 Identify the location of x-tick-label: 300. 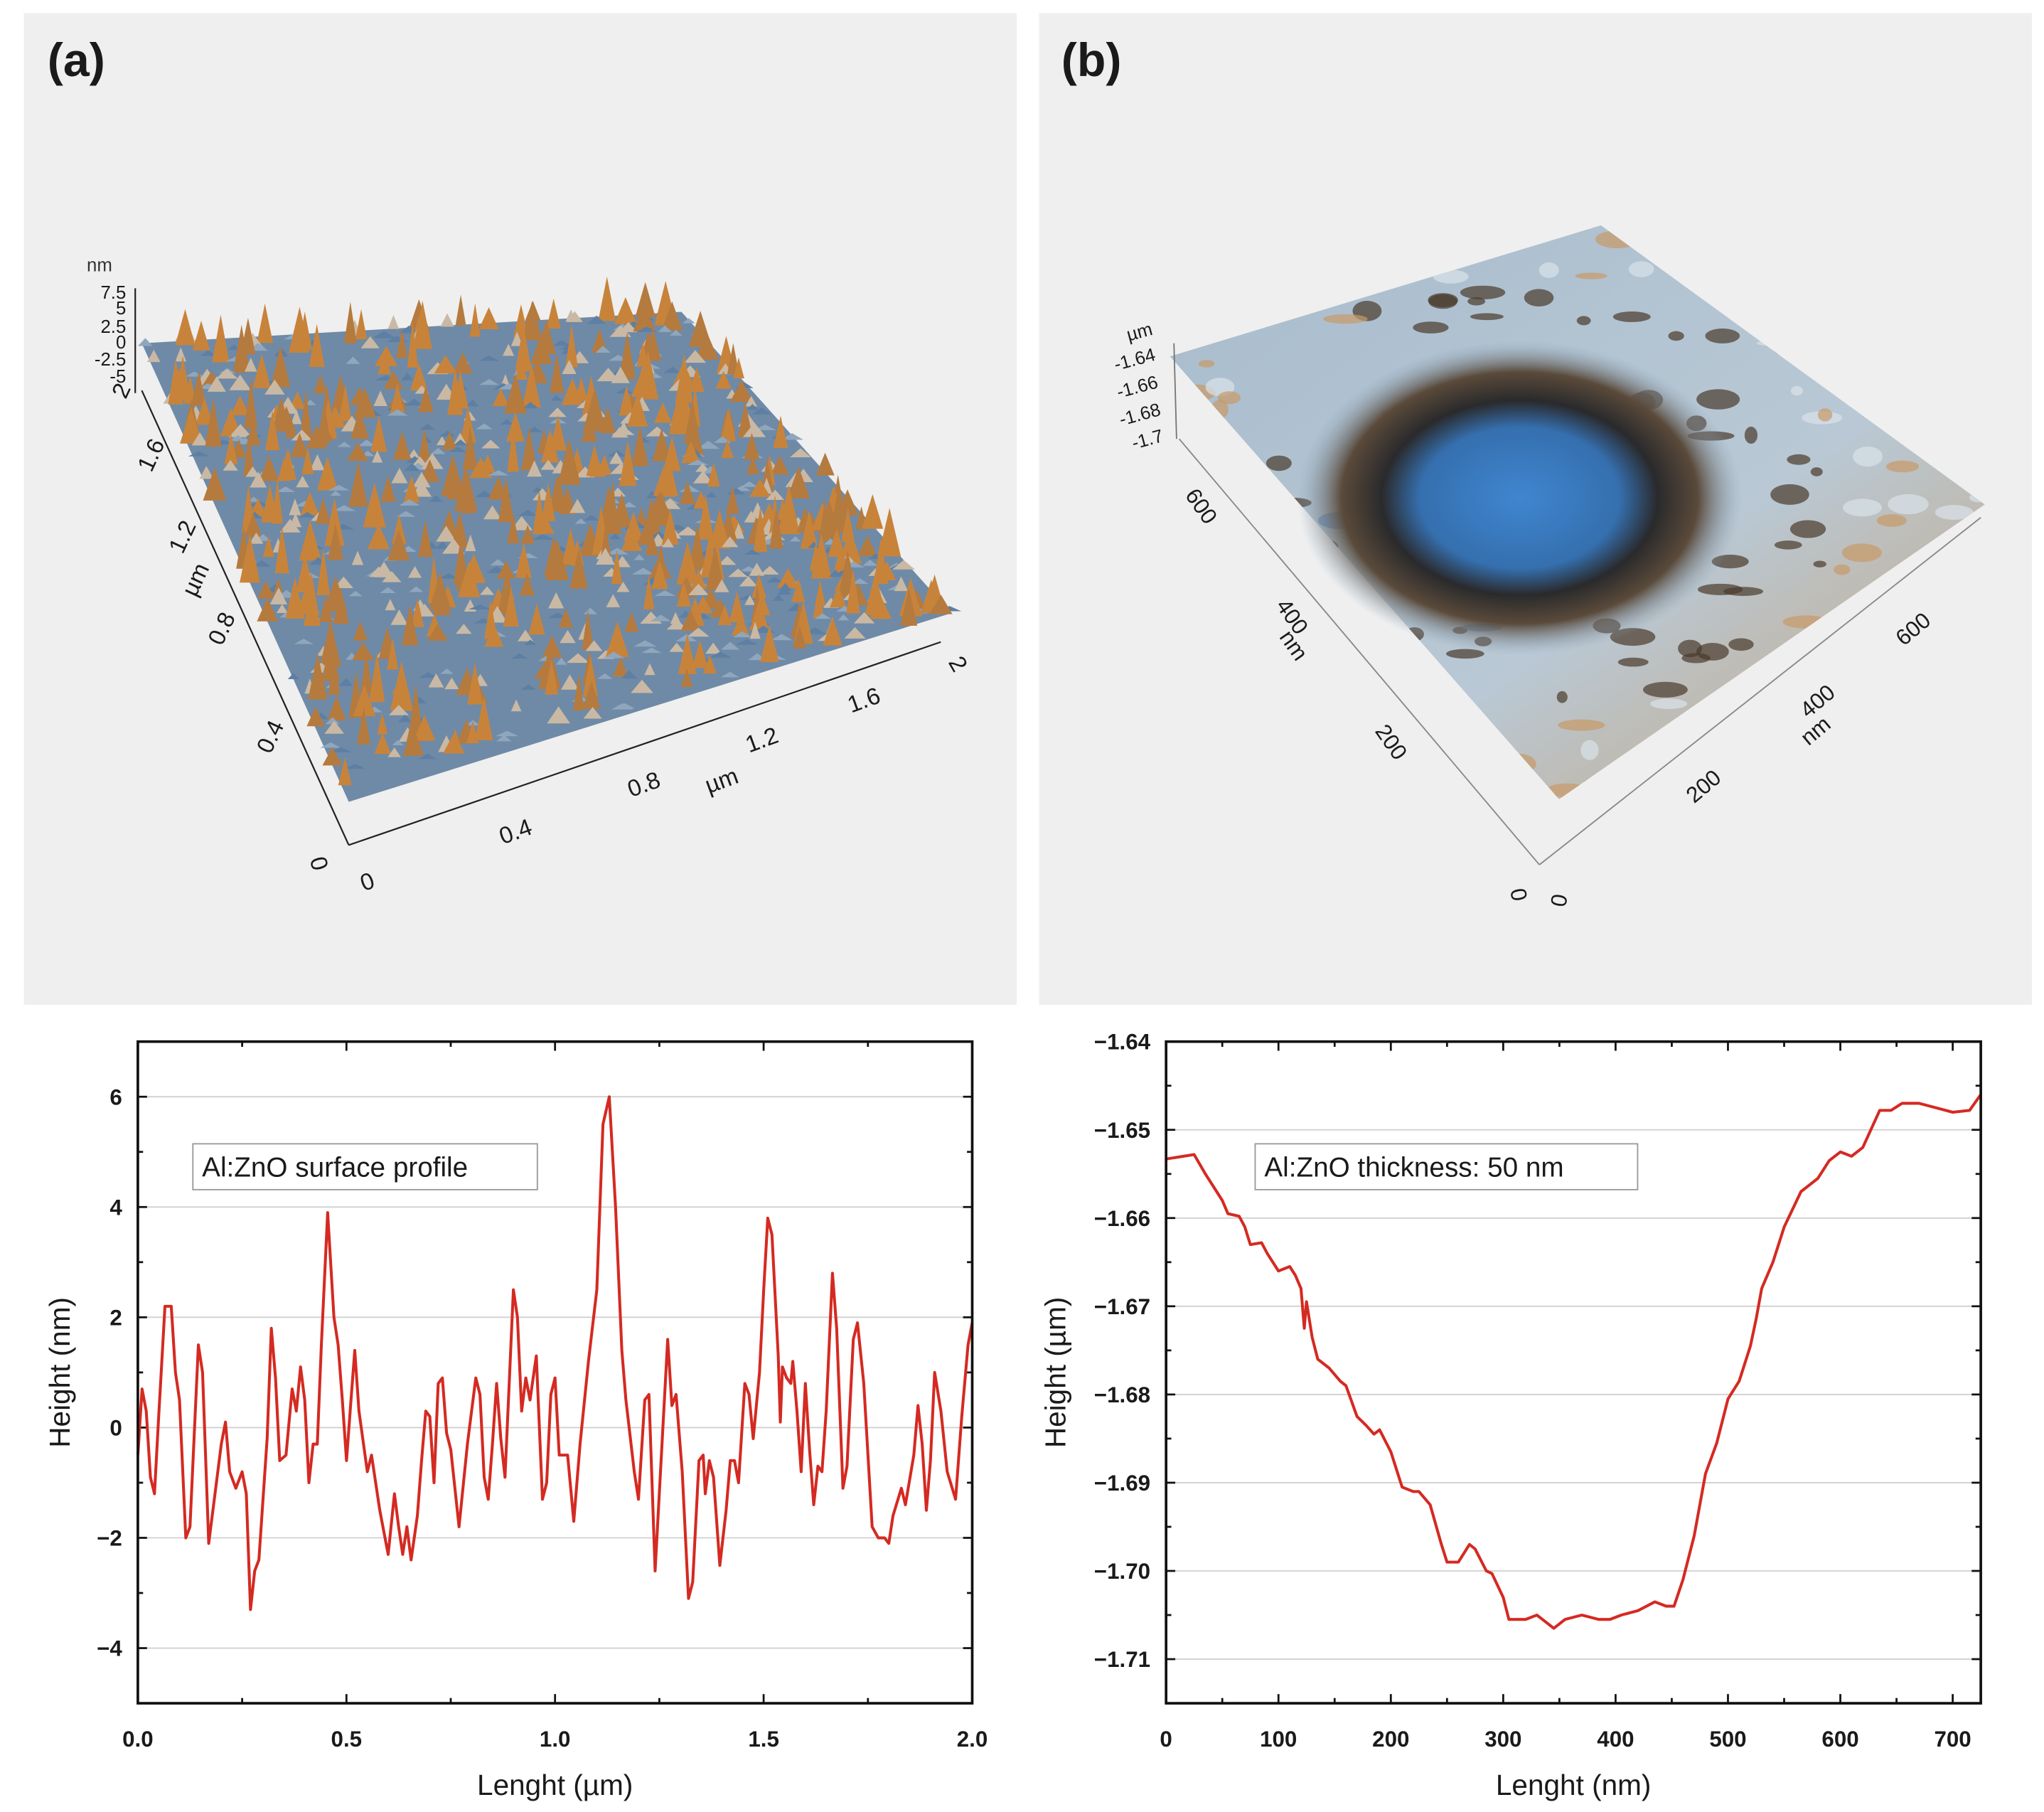
(1502, 1740).